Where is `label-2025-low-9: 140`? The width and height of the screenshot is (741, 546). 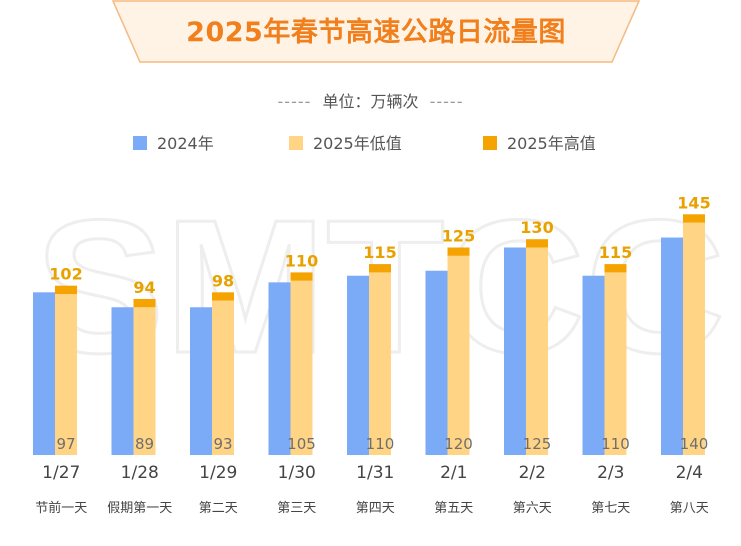
label-2025-low-9: 140 is located at coordinates (694, 444).